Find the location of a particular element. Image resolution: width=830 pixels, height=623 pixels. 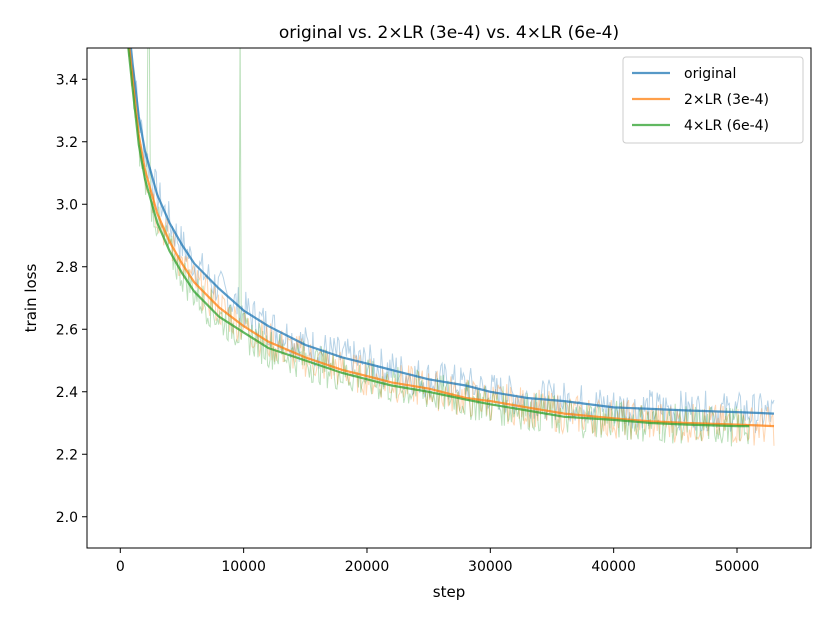

legend: original 2×LR (3e-4) 4×LR (6e-4) is located at coordinates (713, 100).